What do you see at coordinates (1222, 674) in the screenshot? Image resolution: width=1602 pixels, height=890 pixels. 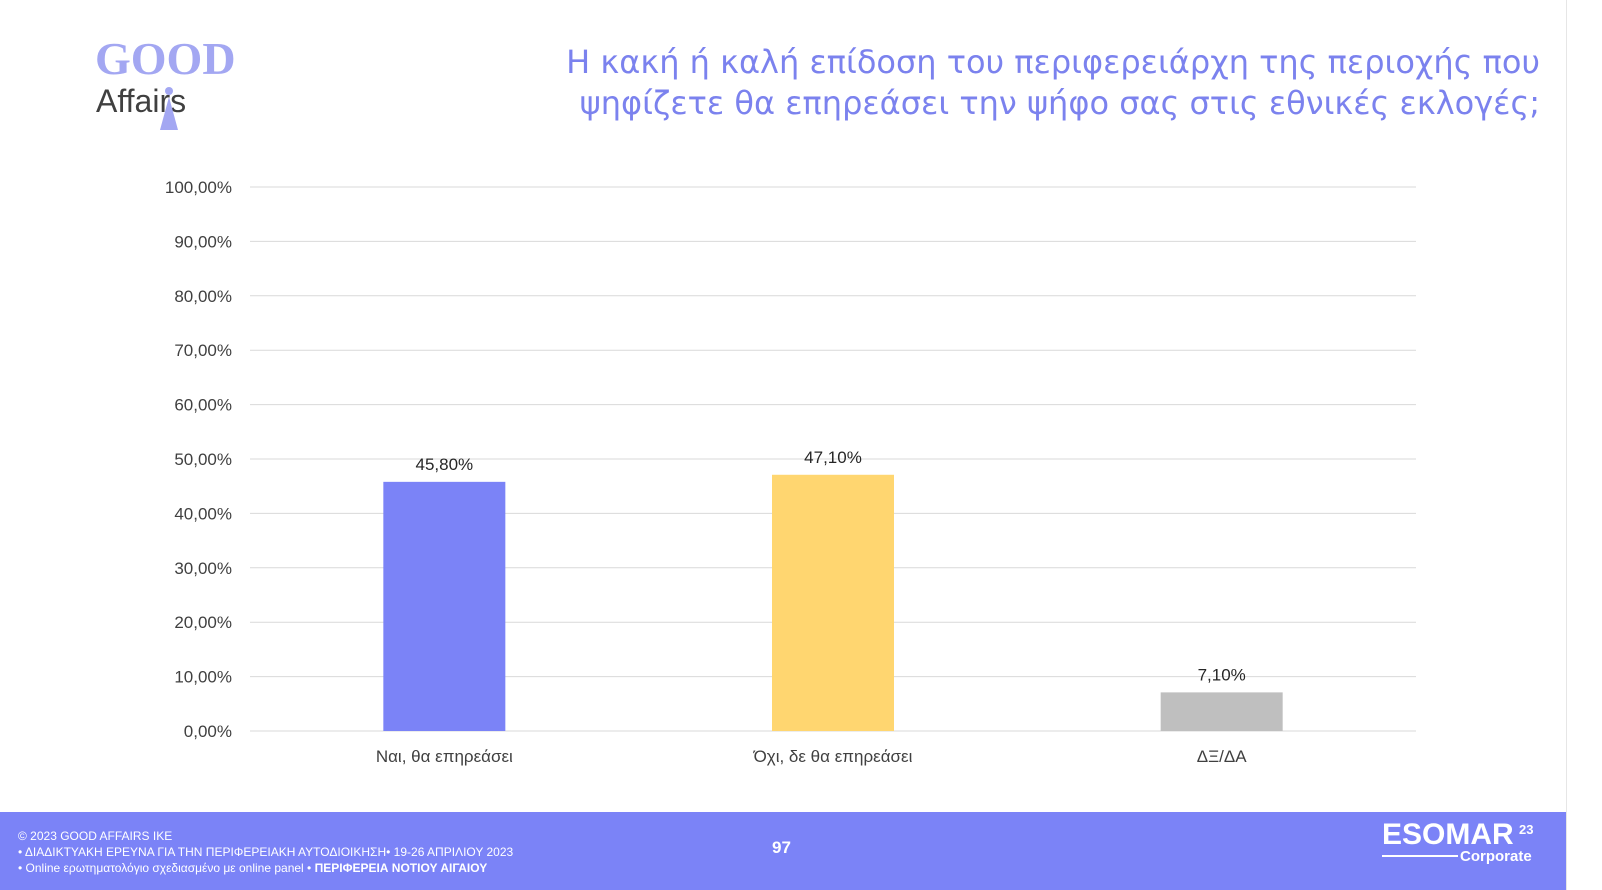 I see `data-label: 7,10%` at bounding box center [1222, 674].